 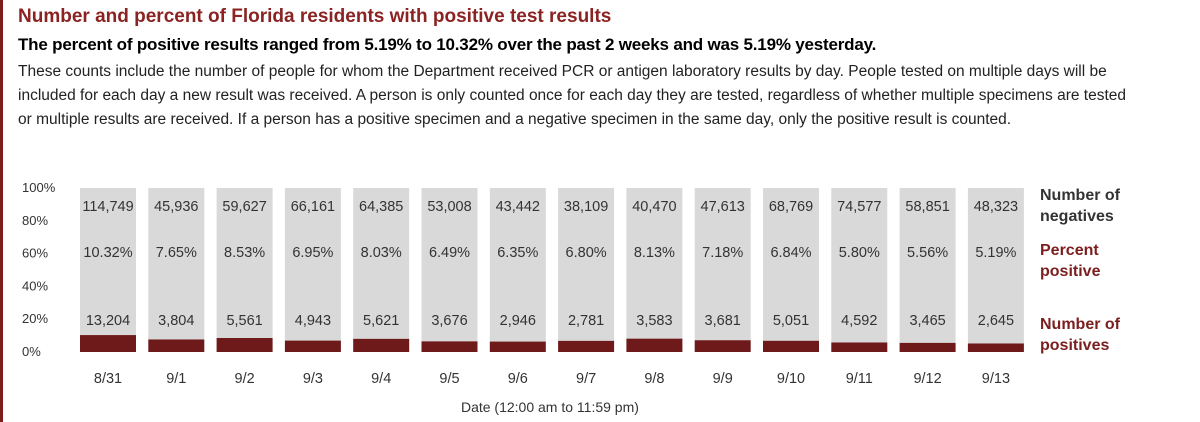 What do you see at coordinates (35, 318) in the screenshot?
I see `y-tick-label: 20%` at bounding box center [35, 318].